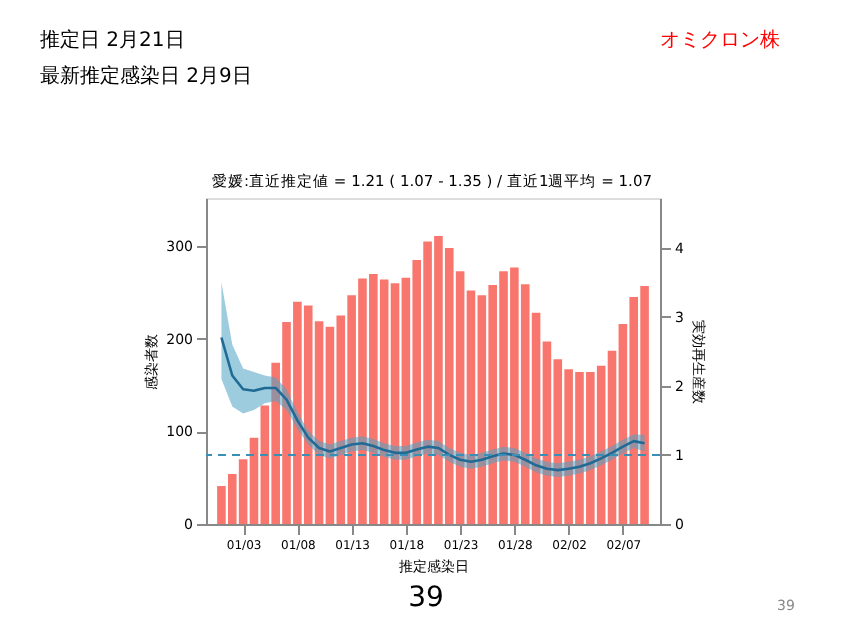 The height and width of the screenshot is (640, 854). I want to click on line-series, so click(433, 404).